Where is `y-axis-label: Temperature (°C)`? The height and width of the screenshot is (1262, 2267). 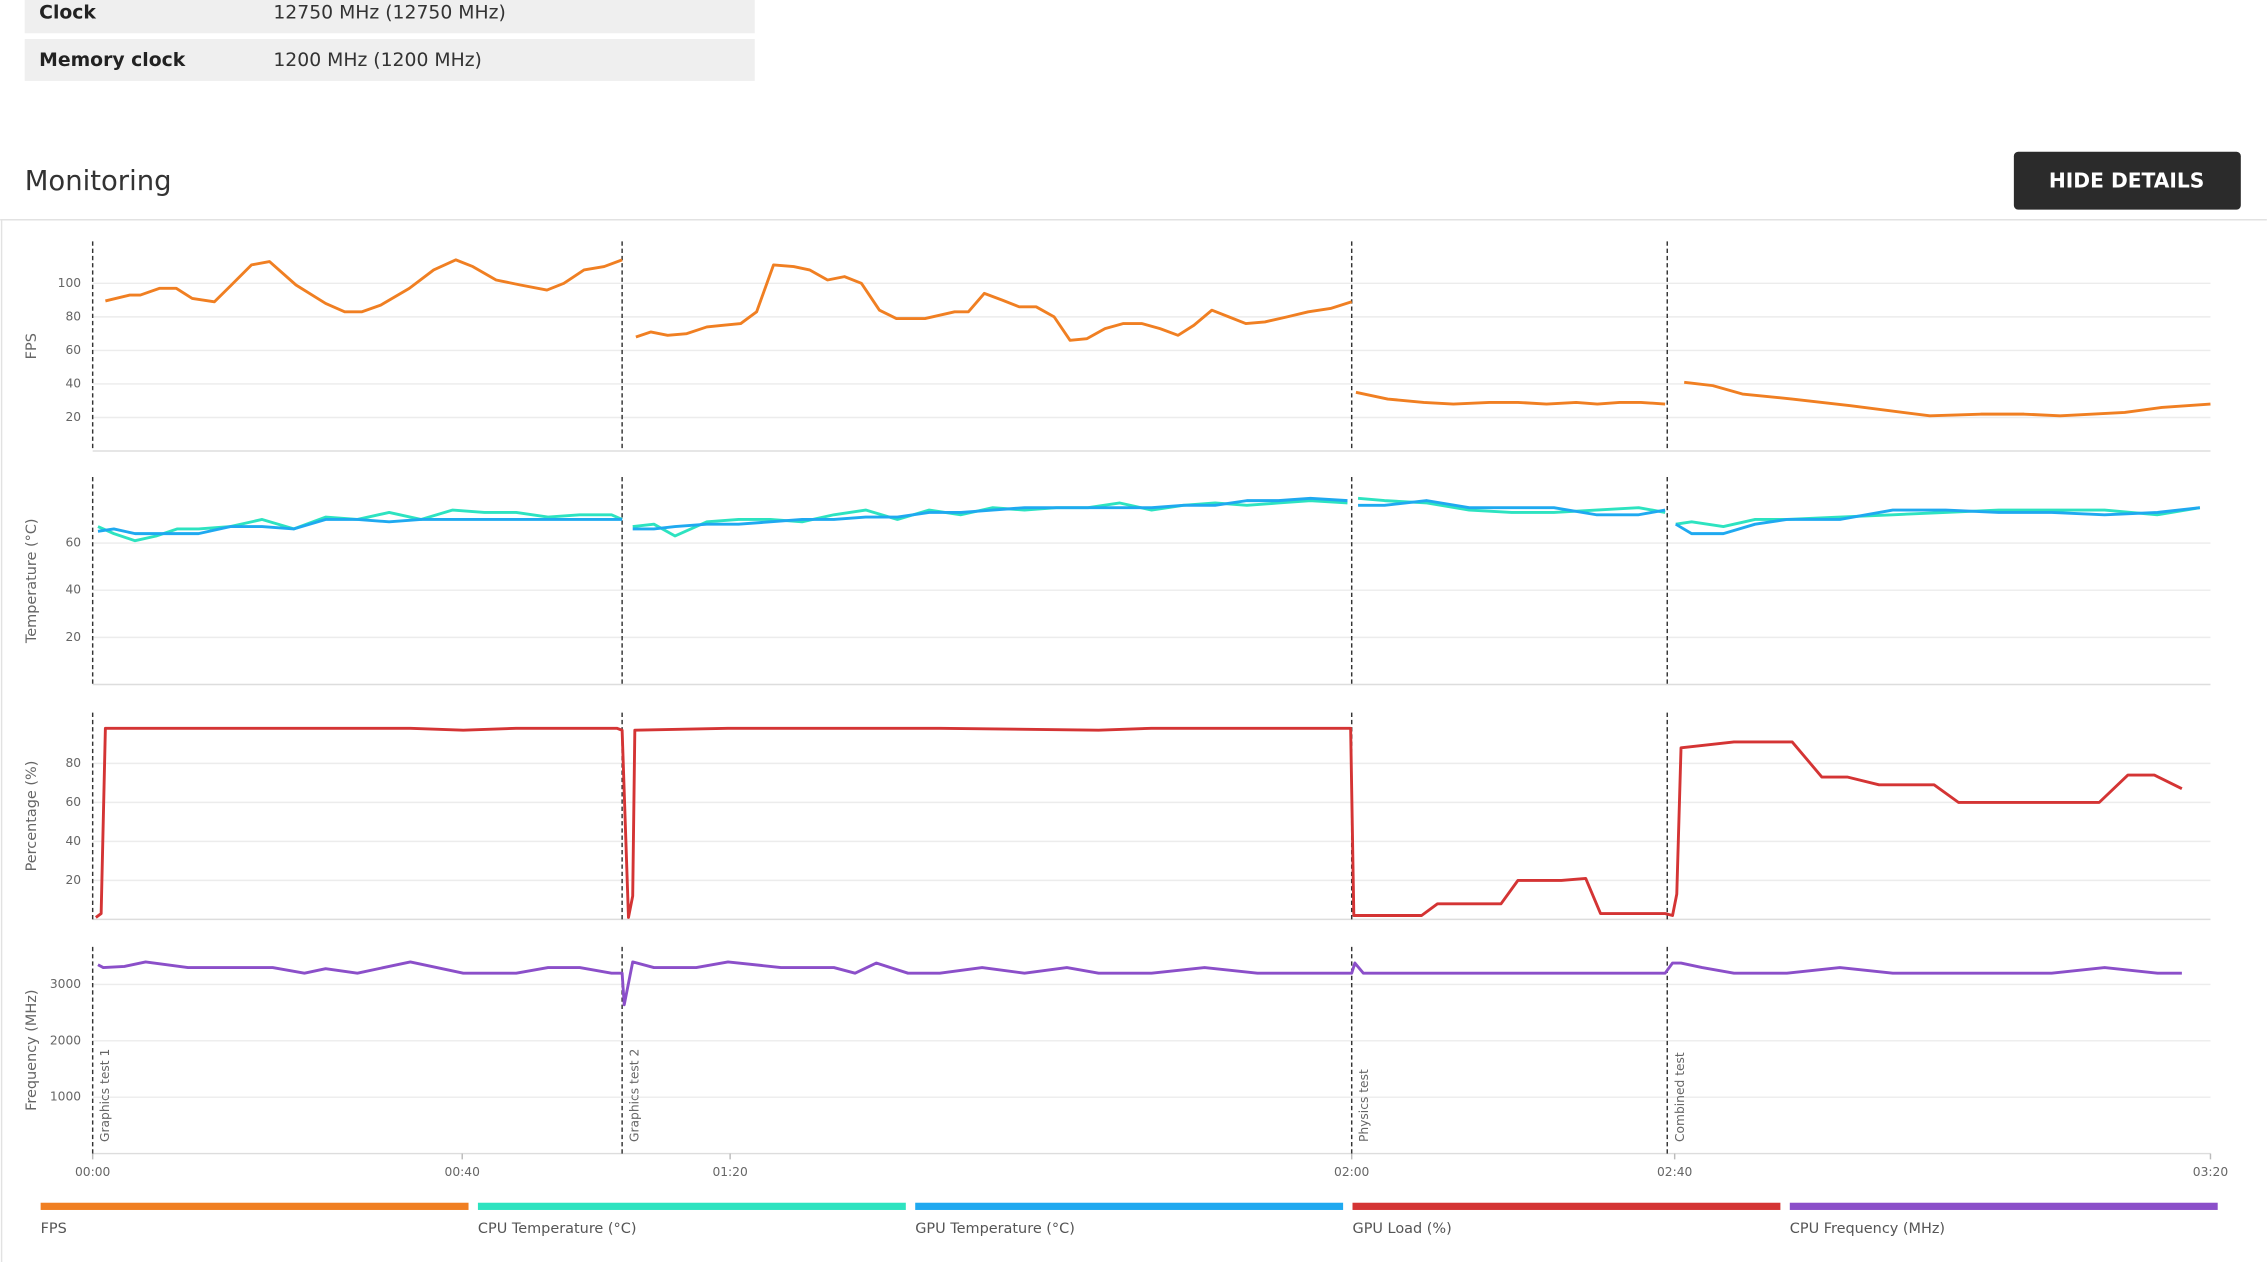 y-axis-label: Temperature (°C) is located at coordinates (32, 581).